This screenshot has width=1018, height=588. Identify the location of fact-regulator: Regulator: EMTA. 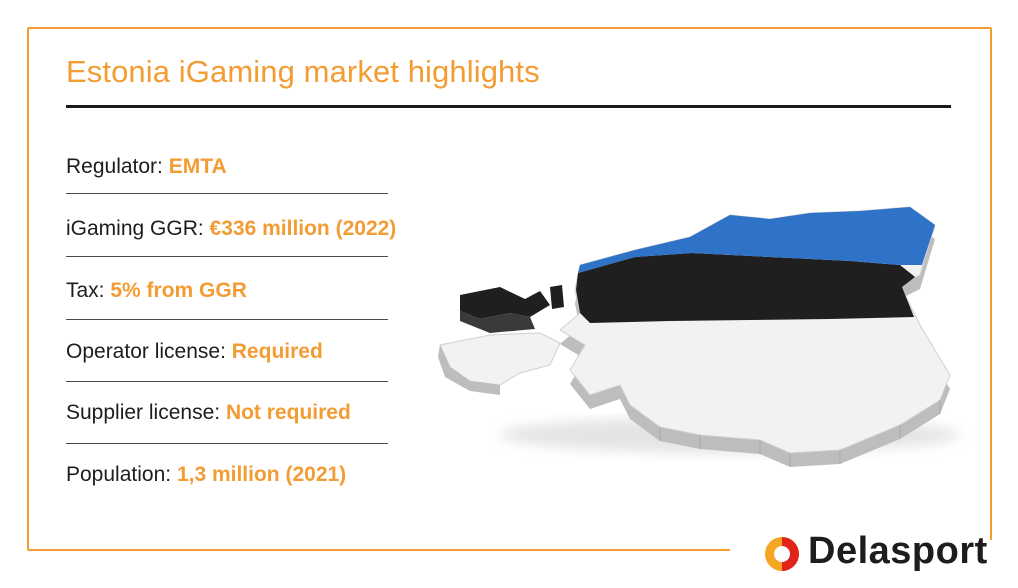
(231, 167).